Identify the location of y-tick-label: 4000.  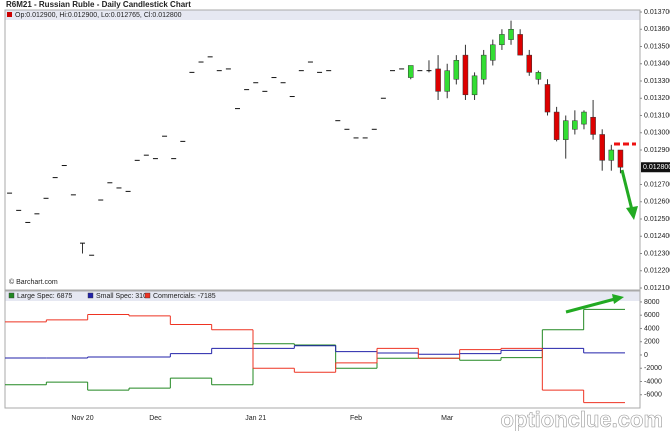
(652, 328).